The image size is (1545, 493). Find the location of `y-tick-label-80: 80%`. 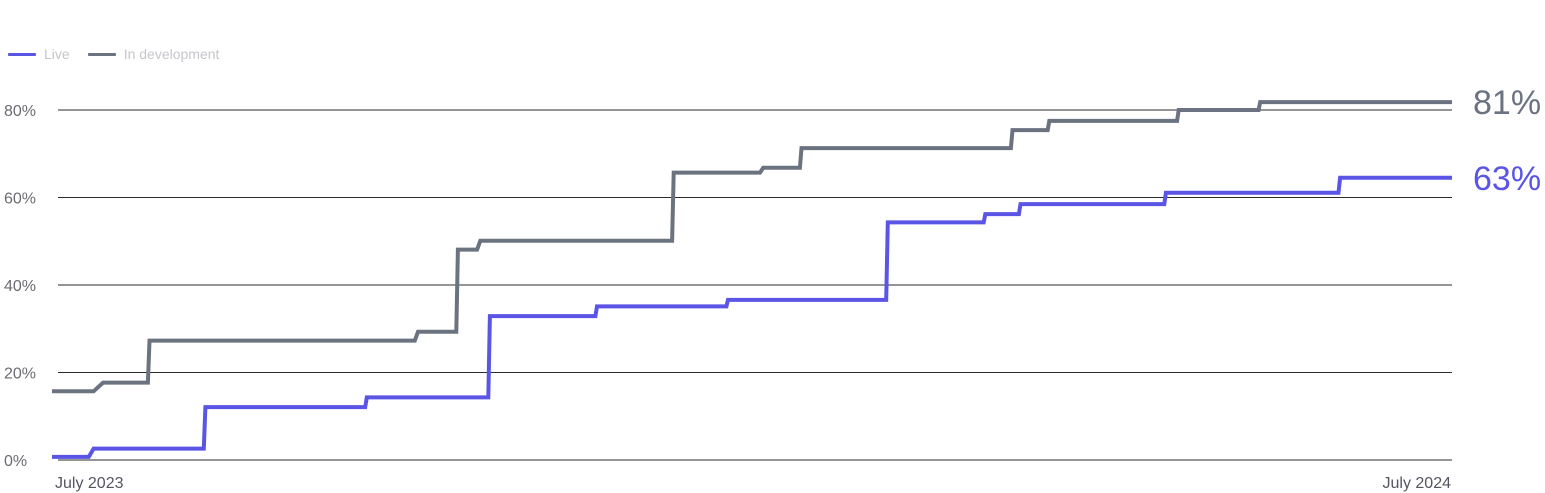

y-tick-label-80: 80% is located at coordinates (20, 111).